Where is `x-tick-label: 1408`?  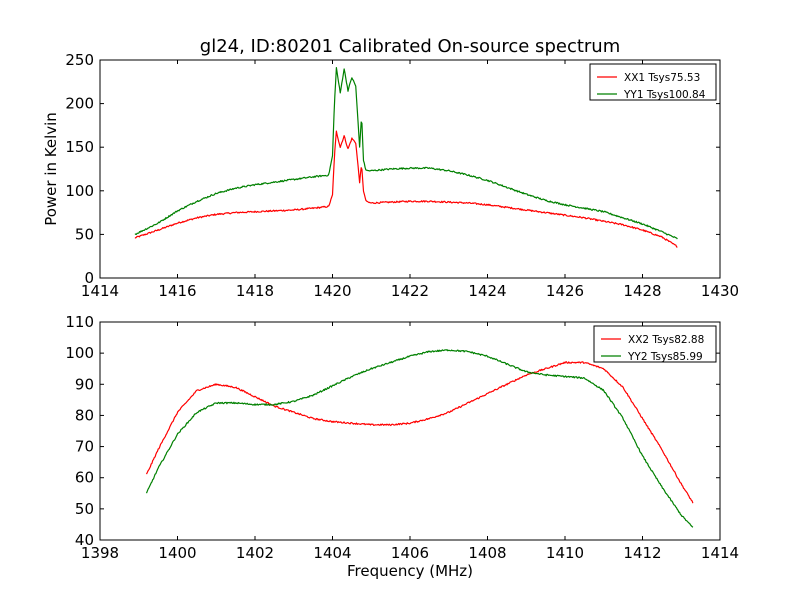 x-tick-label: 1408 is located at coordinates (487, 553).